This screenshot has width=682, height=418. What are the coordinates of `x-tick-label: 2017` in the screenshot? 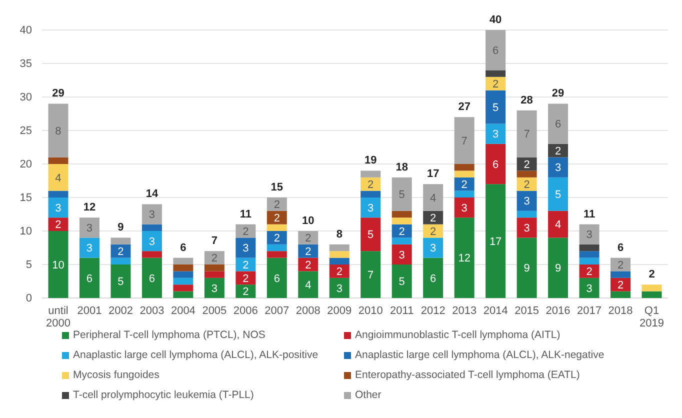 It's located at (589, 310).